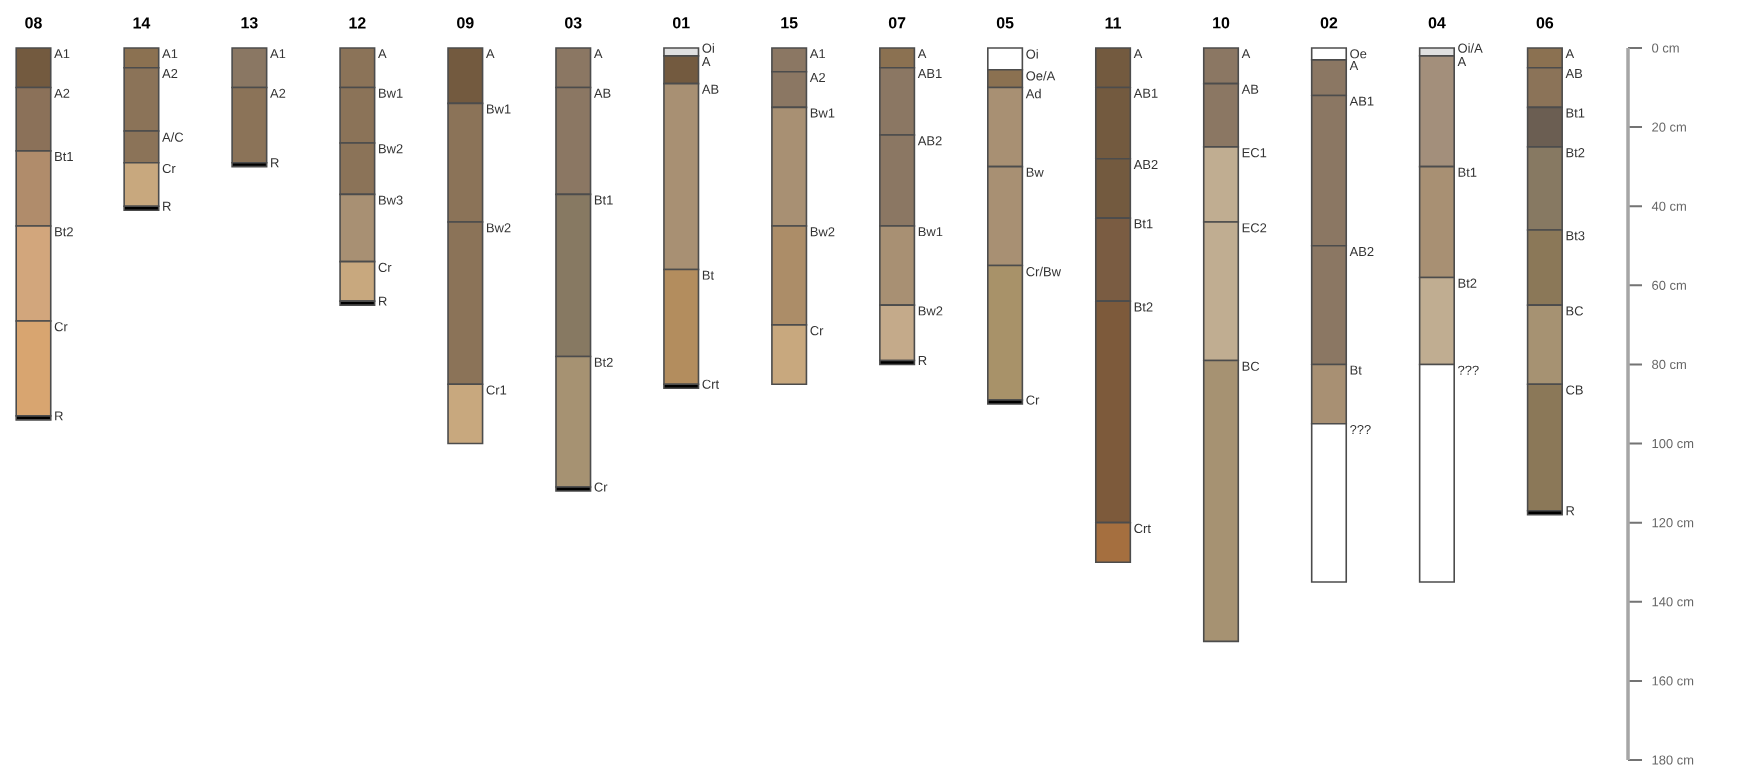  What do you see at coordinates (573, 23) in the screenshot?
I see `x-tick-label: 03` at bounding box center [573, 23].